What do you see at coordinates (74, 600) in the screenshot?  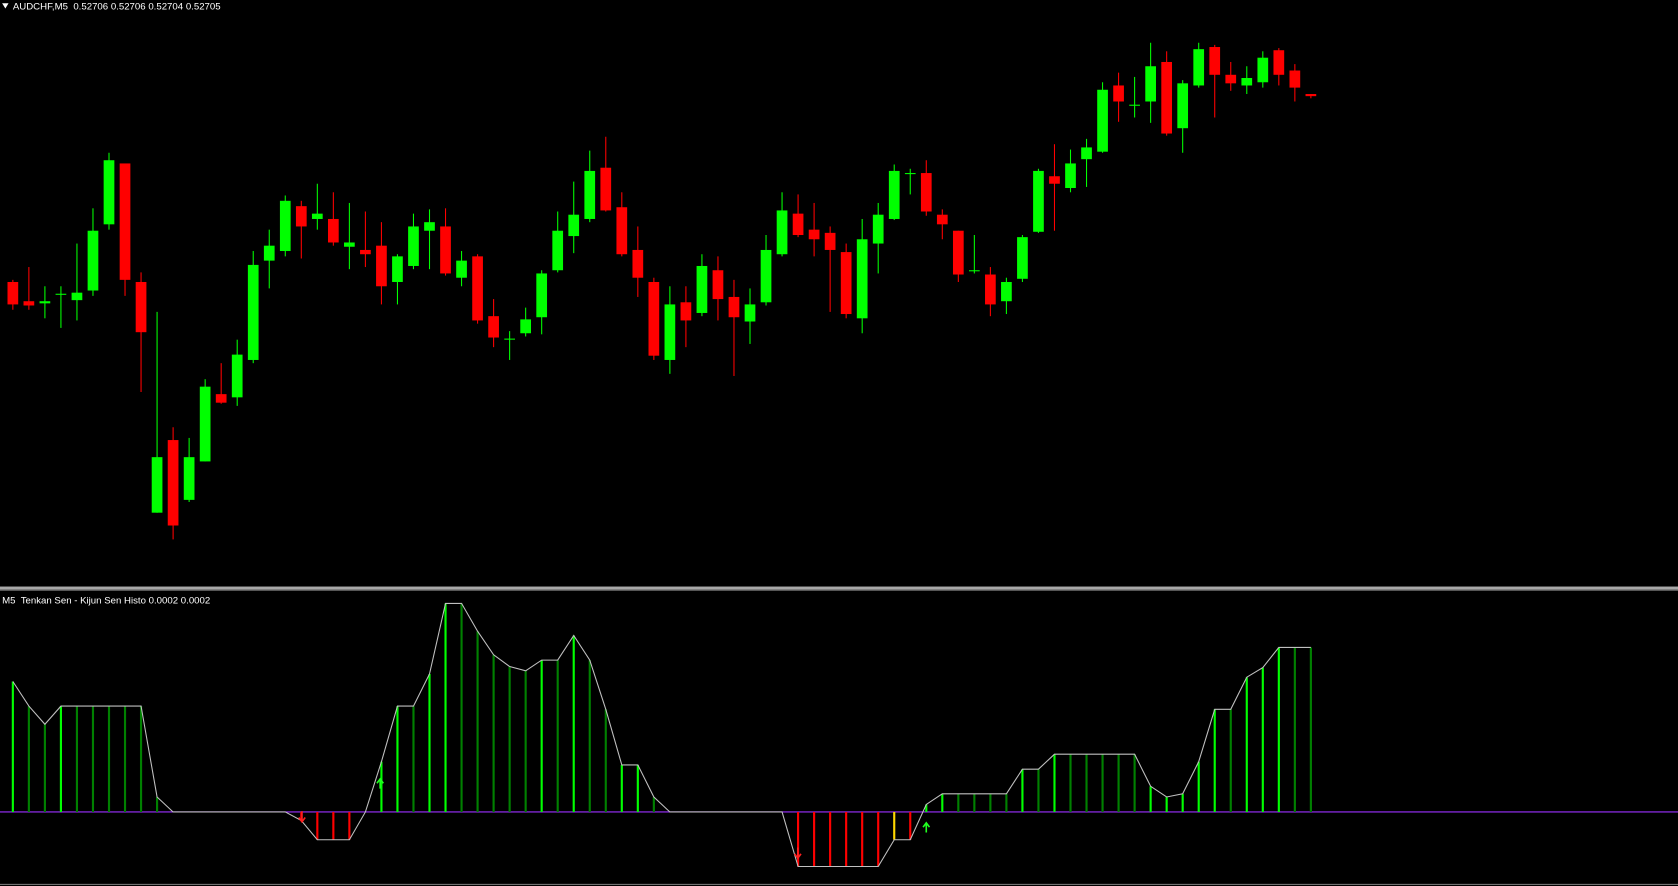 I see `indicator-name: M5 Tenkan Sen - Kijun Sen Histo` at bounding box center [74, 600].